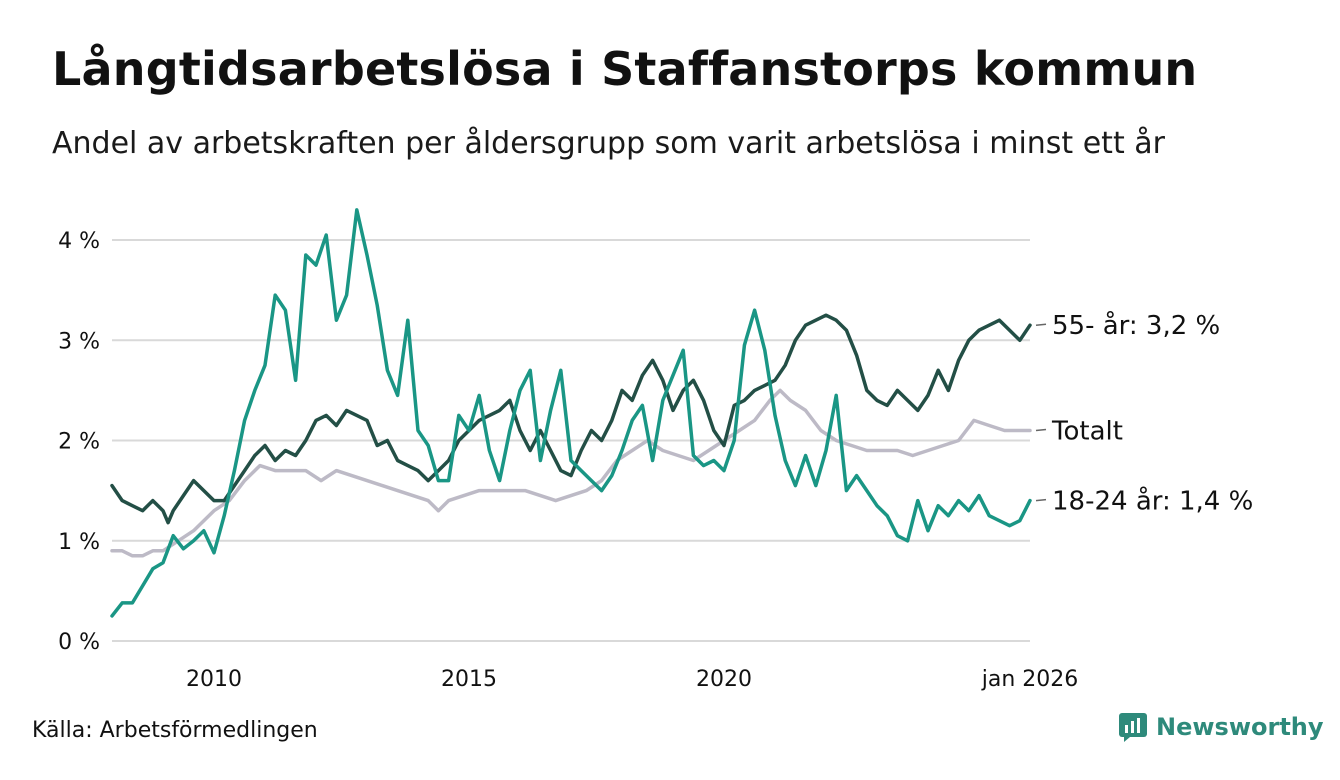 This screenshot has width=1340, height=780. Describe the element at coordinates (79, 542) in the screenshot. I see `y-tick-label: 1 %` at that location.